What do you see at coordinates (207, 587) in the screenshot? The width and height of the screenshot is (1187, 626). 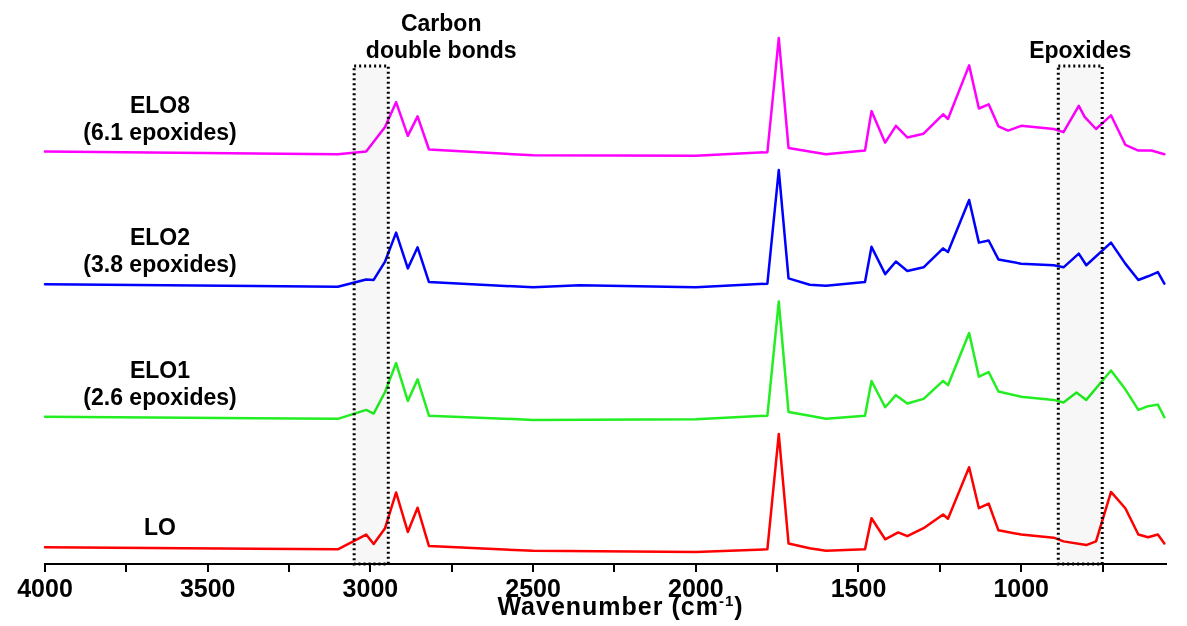 I see `x-tick-label: 3500` at bounding box center [207, 587].